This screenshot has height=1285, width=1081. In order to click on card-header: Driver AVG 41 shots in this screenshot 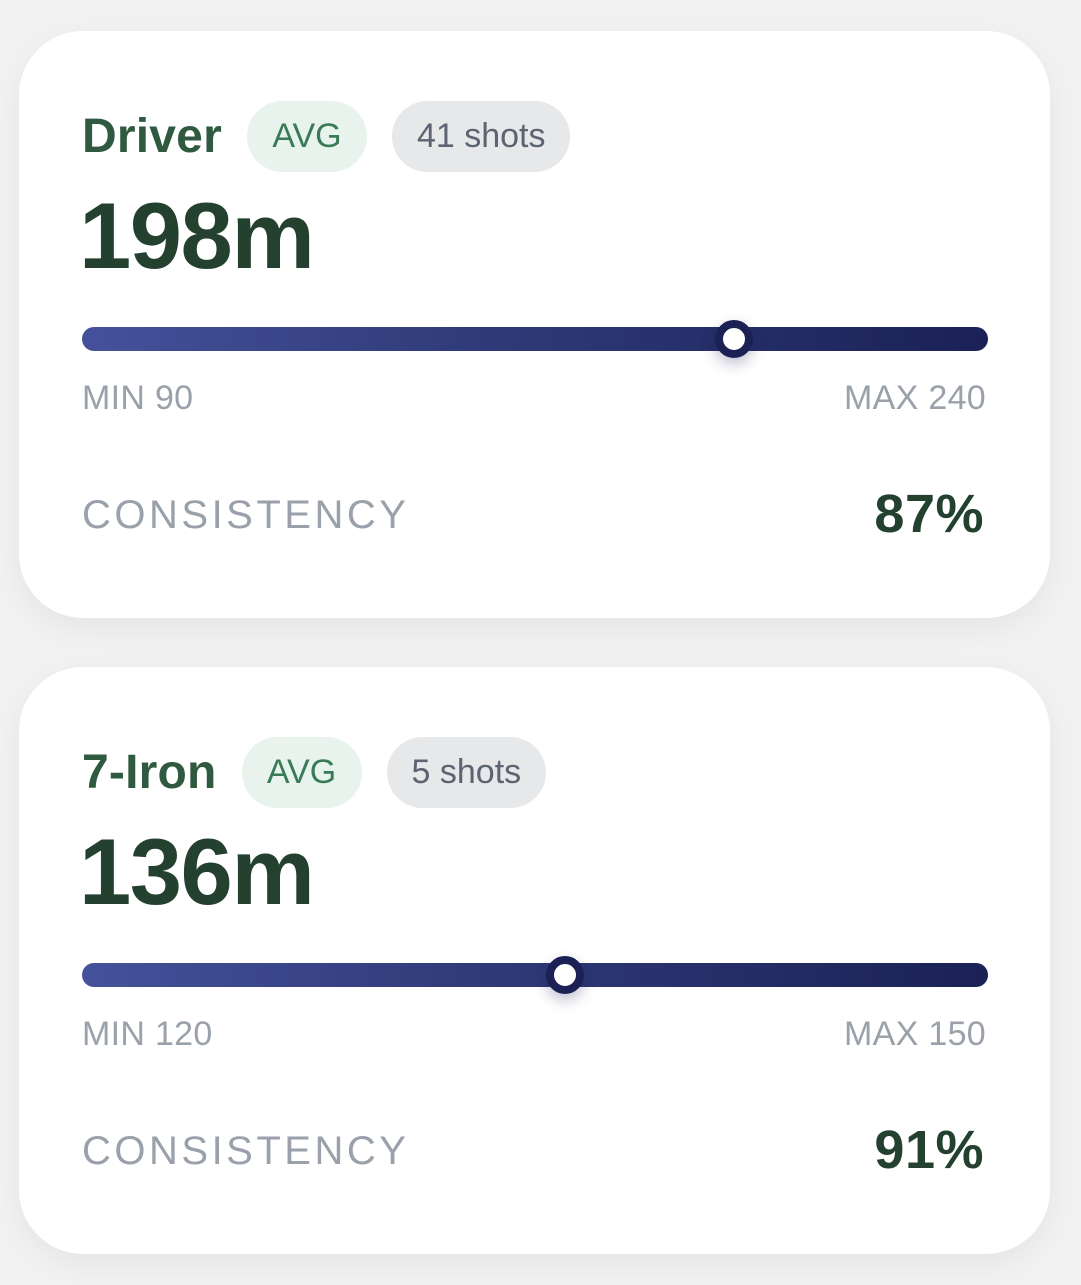, I will do `click(338, 136)`.